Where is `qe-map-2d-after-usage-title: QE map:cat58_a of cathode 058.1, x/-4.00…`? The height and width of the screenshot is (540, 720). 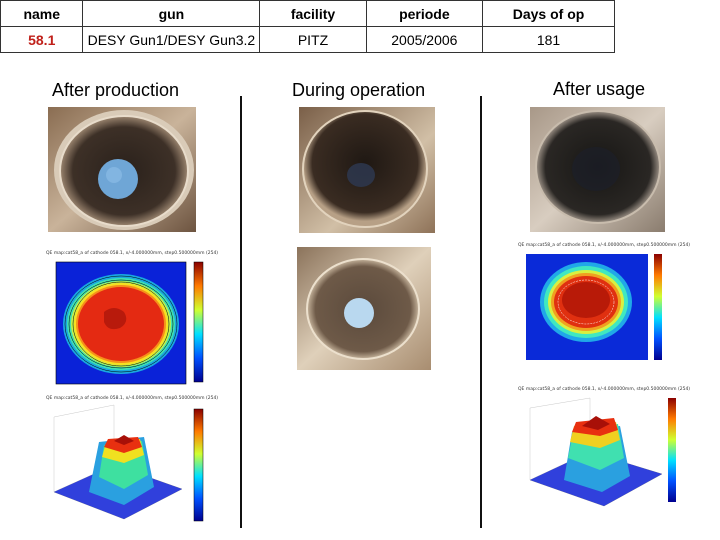 qe-map-2d-after-usage-title: QE map:cat58_a of cathode 058.1, x/-4.00… is located at coordinates (604, 245).